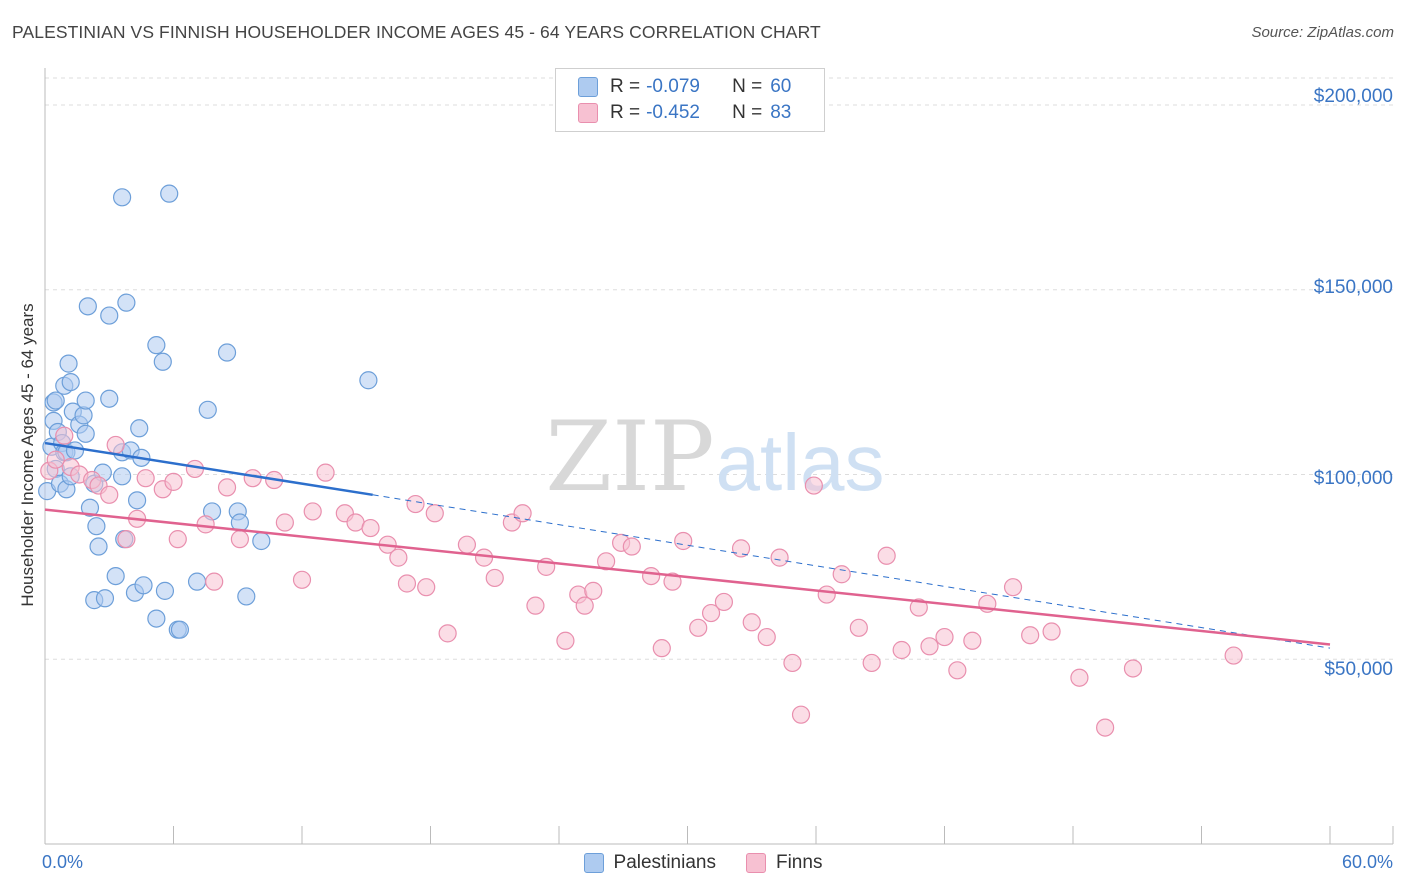  I want to click on finns-n-value: 83, so click(781, 112).